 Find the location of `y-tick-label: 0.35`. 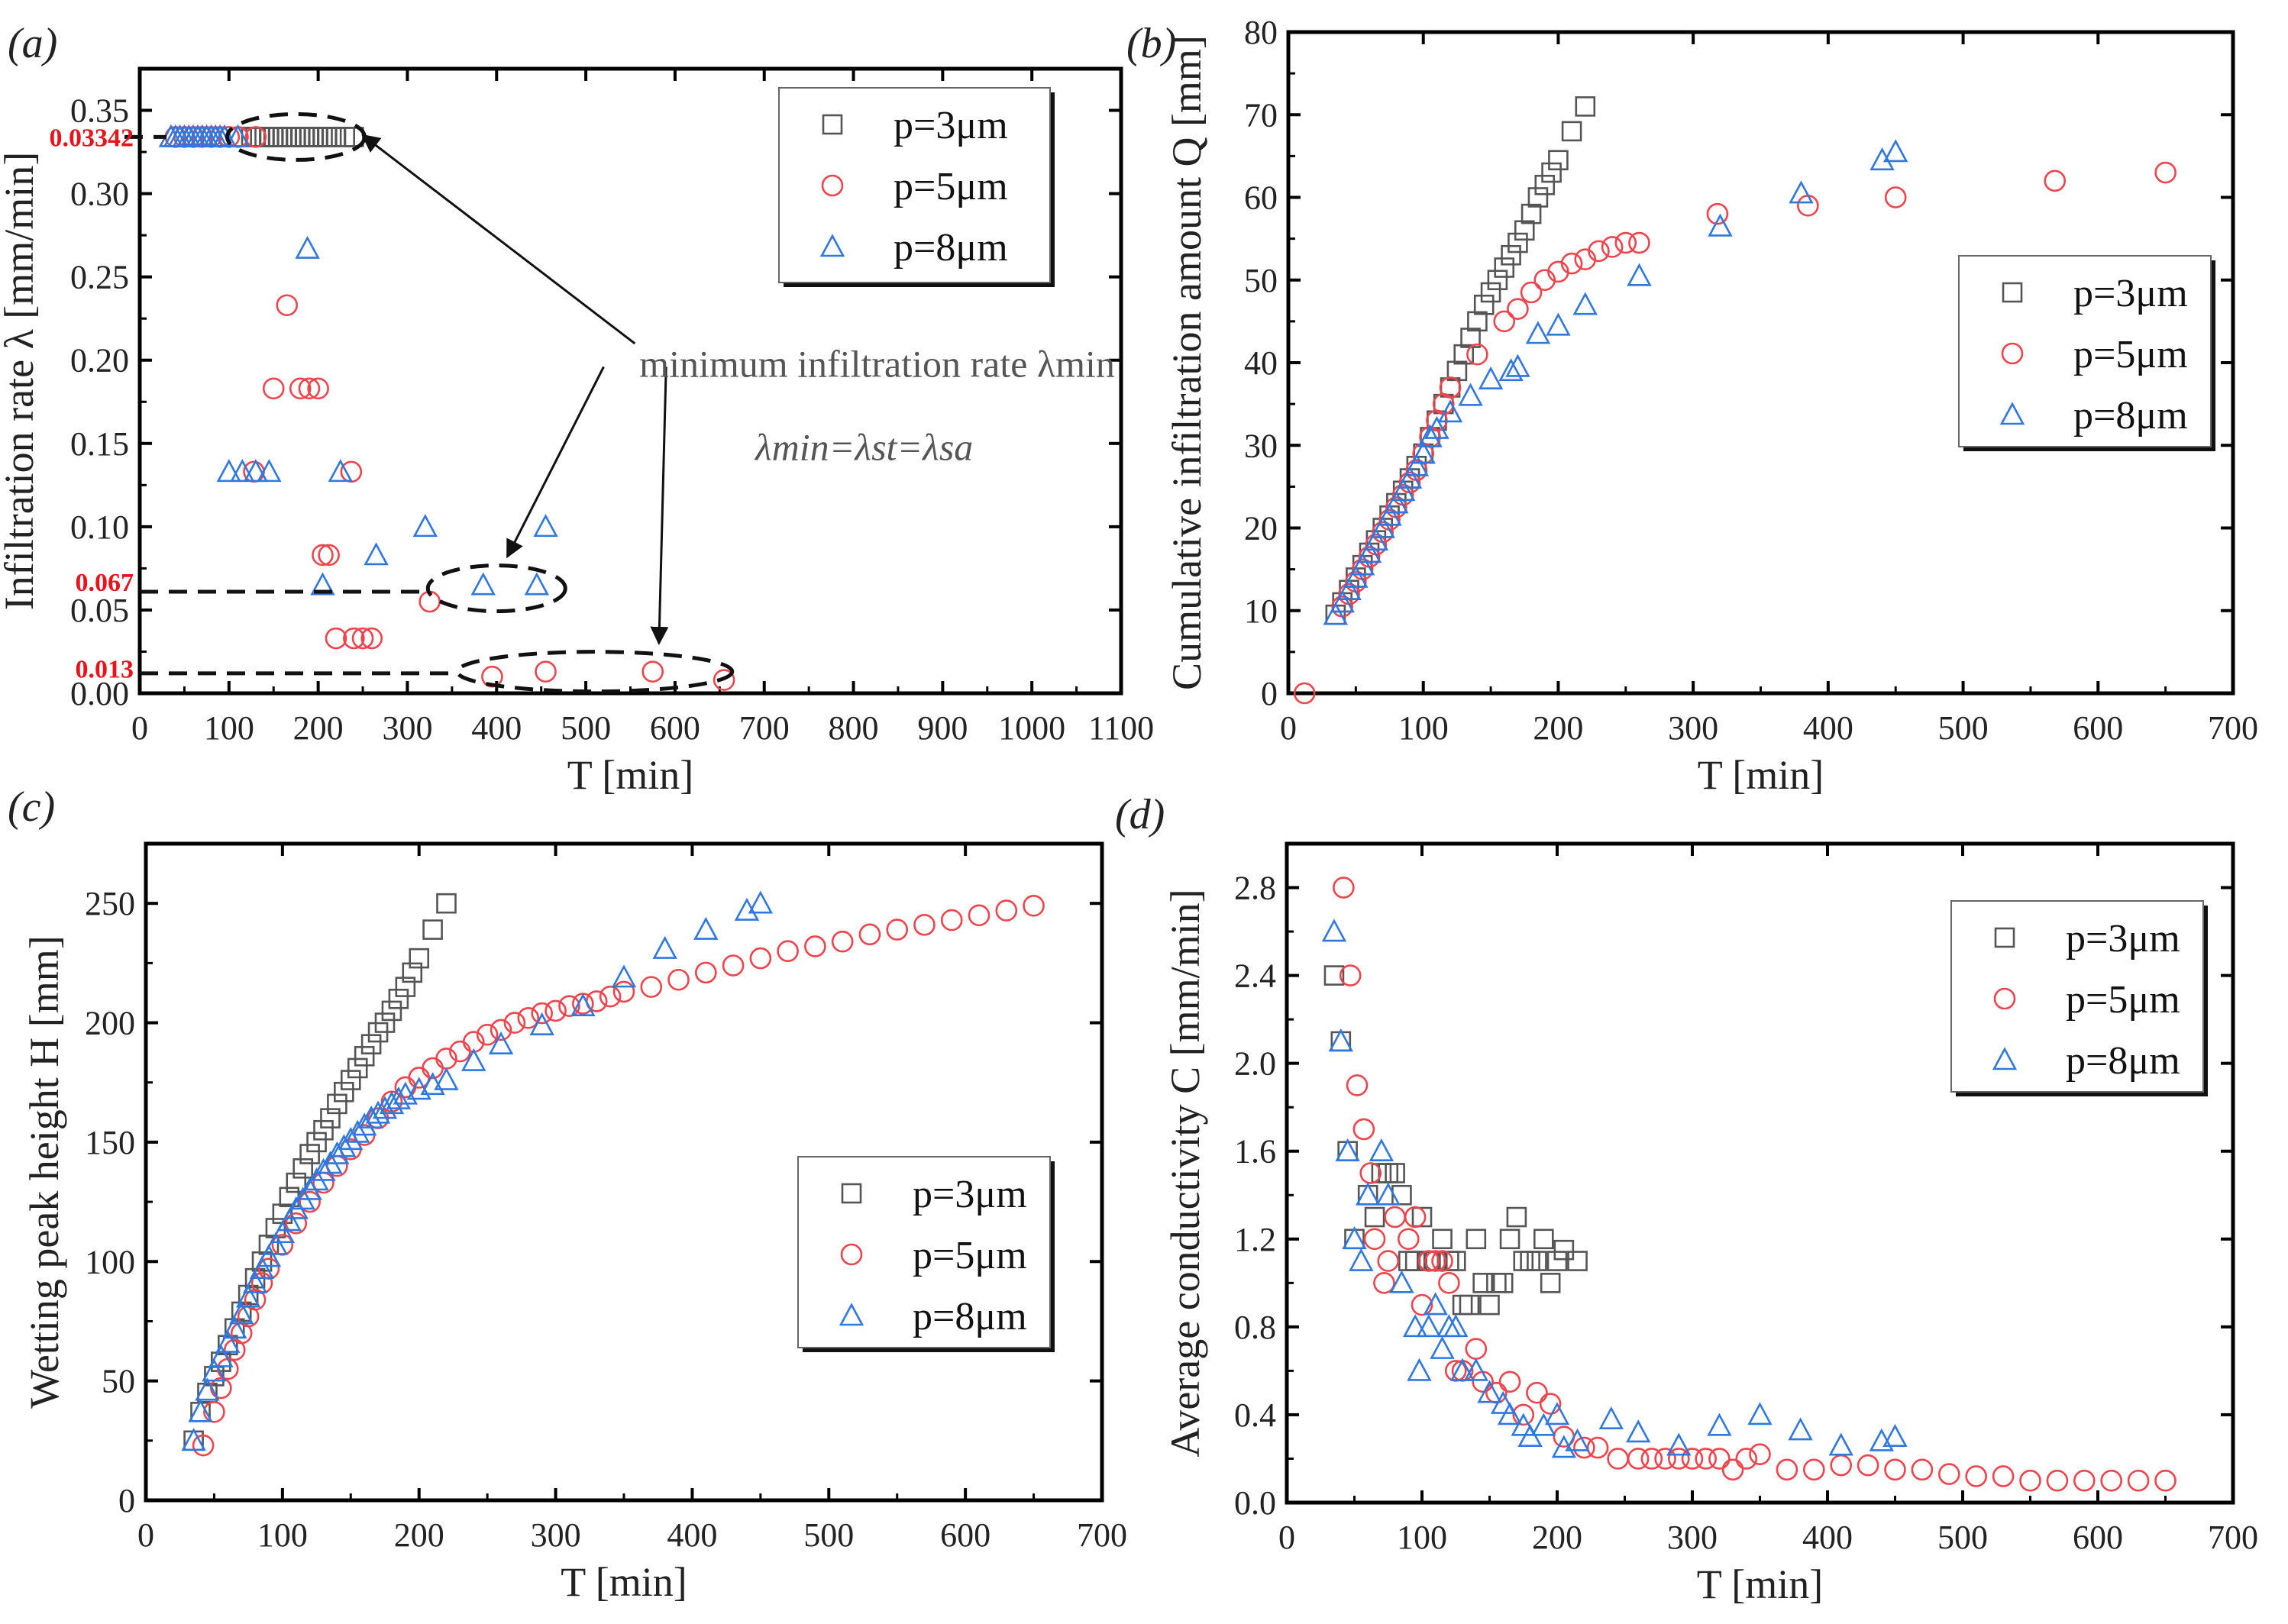

y-tick-label: 0.35 is located at coordinates (99, 111).